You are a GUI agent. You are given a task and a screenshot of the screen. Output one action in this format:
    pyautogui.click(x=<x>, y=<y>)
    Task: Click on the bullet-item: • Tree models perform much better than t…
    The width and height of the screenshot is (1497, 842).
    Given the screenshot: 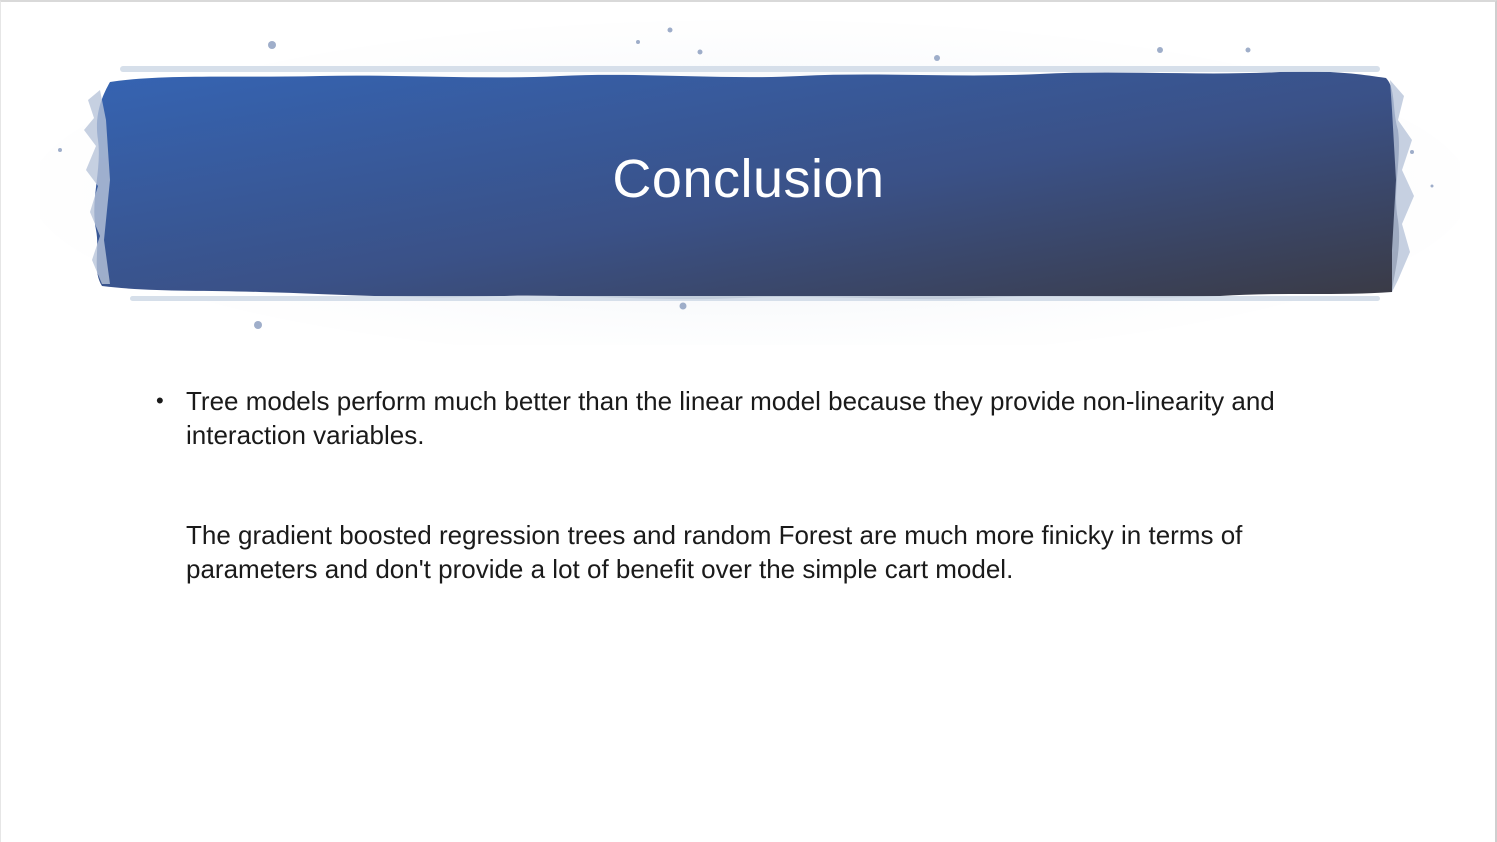 What is the action you would take?
    pyautogui.click(x=746, y=418)
    